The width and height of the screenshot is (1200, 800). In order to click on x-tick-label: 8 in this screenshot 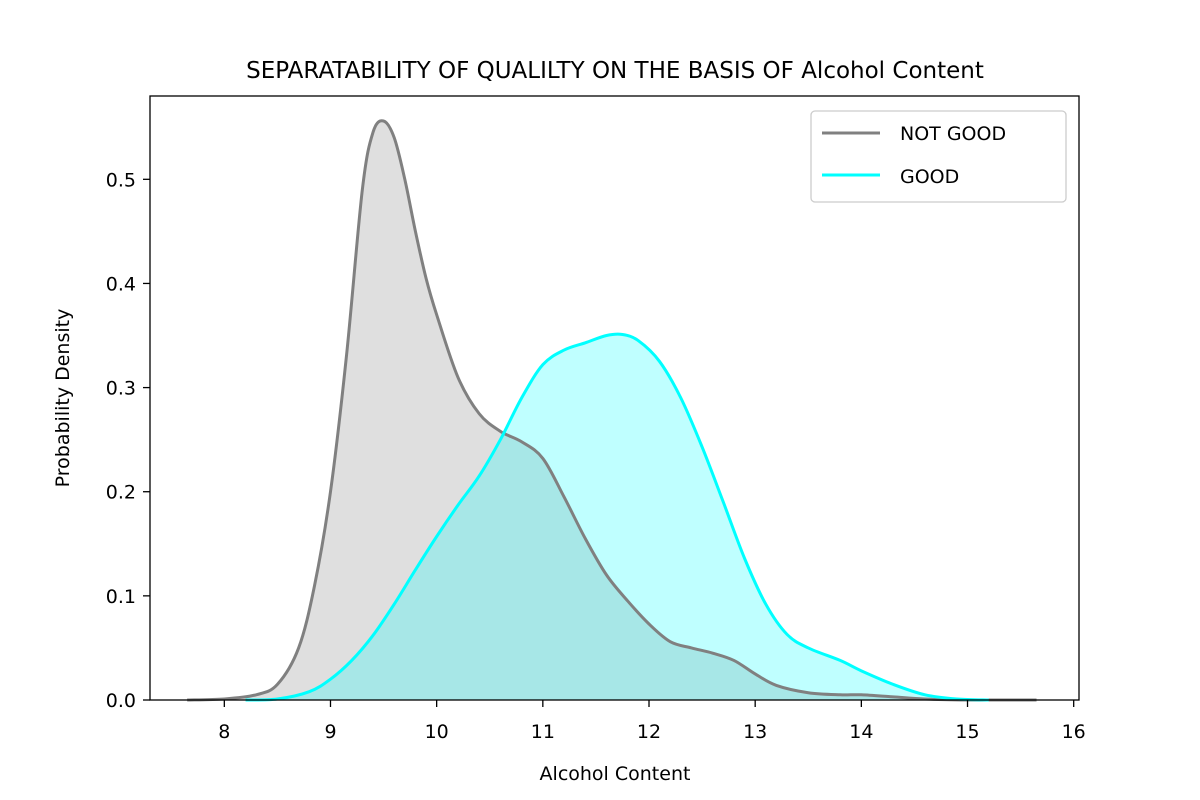, I will do `click(224, 732)`.